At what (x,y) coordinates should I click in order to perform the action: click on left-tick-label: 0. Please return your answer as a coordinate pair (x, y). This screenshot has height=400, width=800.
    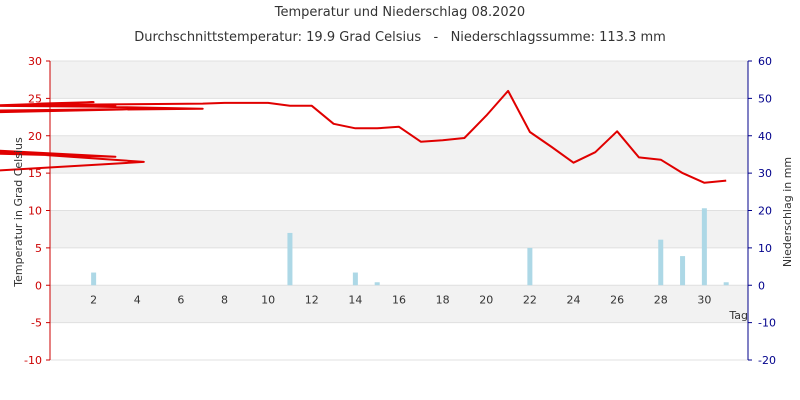
    Looking at the image, I should click on (38, 285).